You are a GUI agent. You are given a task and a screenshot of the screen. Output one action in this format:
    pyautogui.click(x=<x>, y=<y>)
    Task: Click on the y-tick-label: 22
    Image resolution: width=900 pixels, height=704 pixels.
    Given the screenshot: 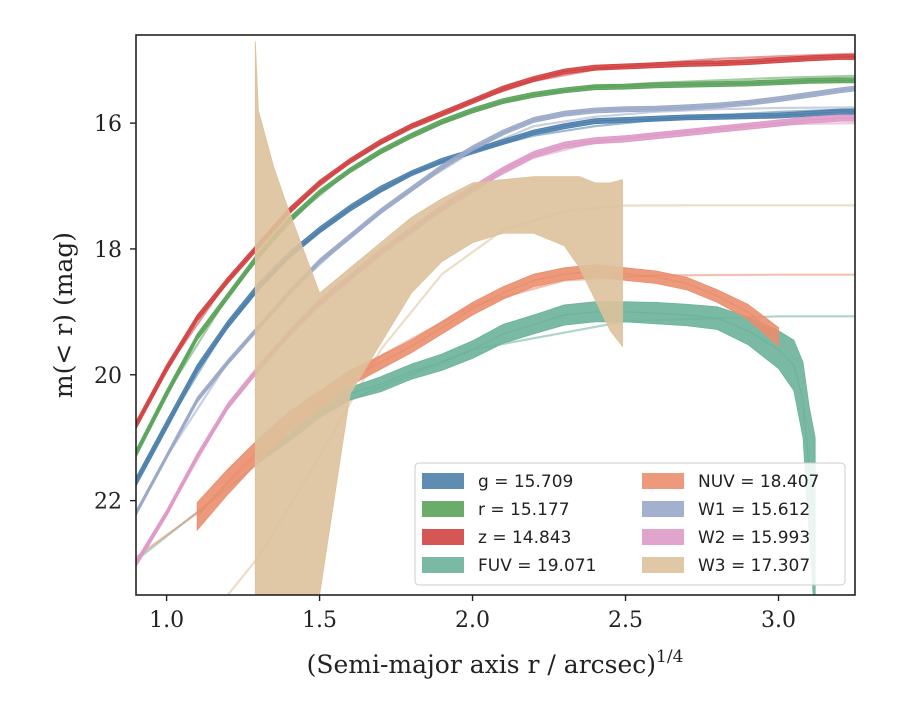 What is the action you would take?
    pyautogui.click(x=108, y=502)
    